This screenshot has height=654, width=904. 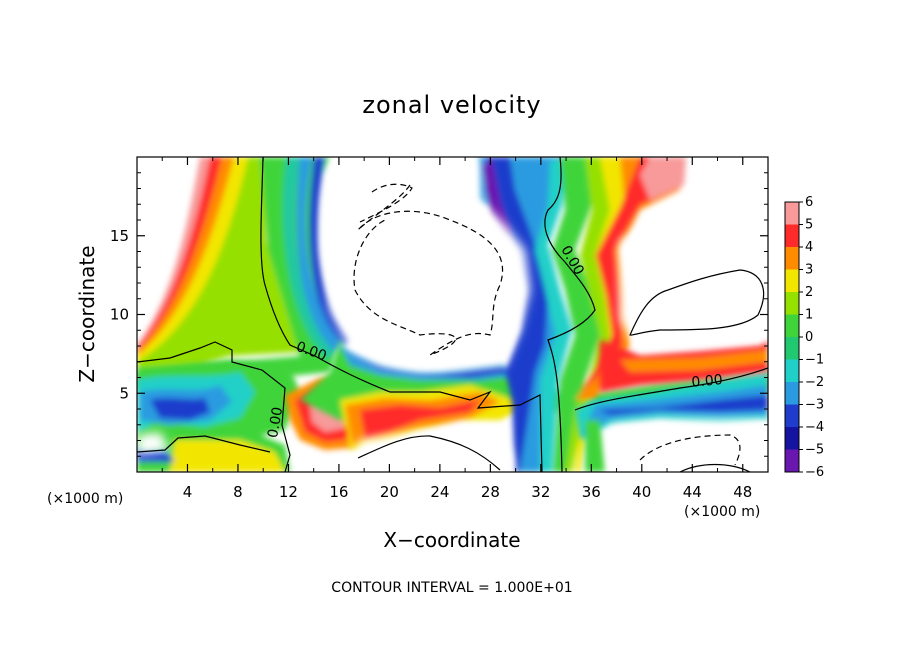 I want to click on solid-contour-bottom-right, so click(x=715, y=467).